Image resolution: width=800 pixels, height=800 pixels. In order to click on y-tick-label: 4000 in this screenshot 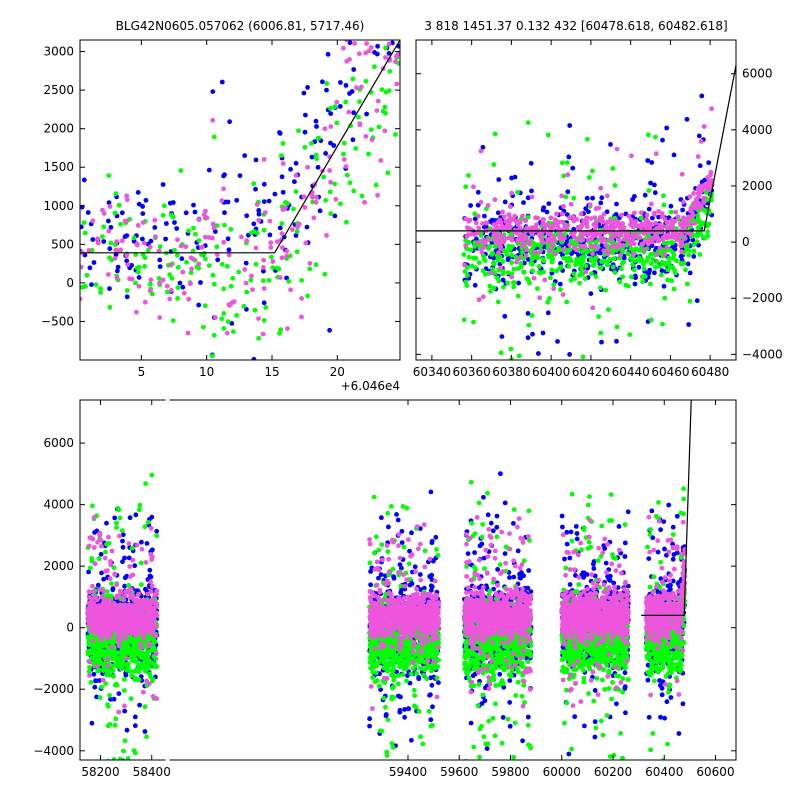, I will do `click(757, 130)`.